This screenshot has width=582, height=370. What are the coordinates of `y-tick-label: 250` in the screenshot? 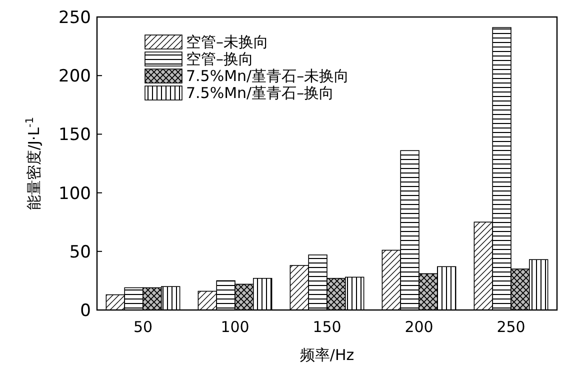 It's located at (74, 18).